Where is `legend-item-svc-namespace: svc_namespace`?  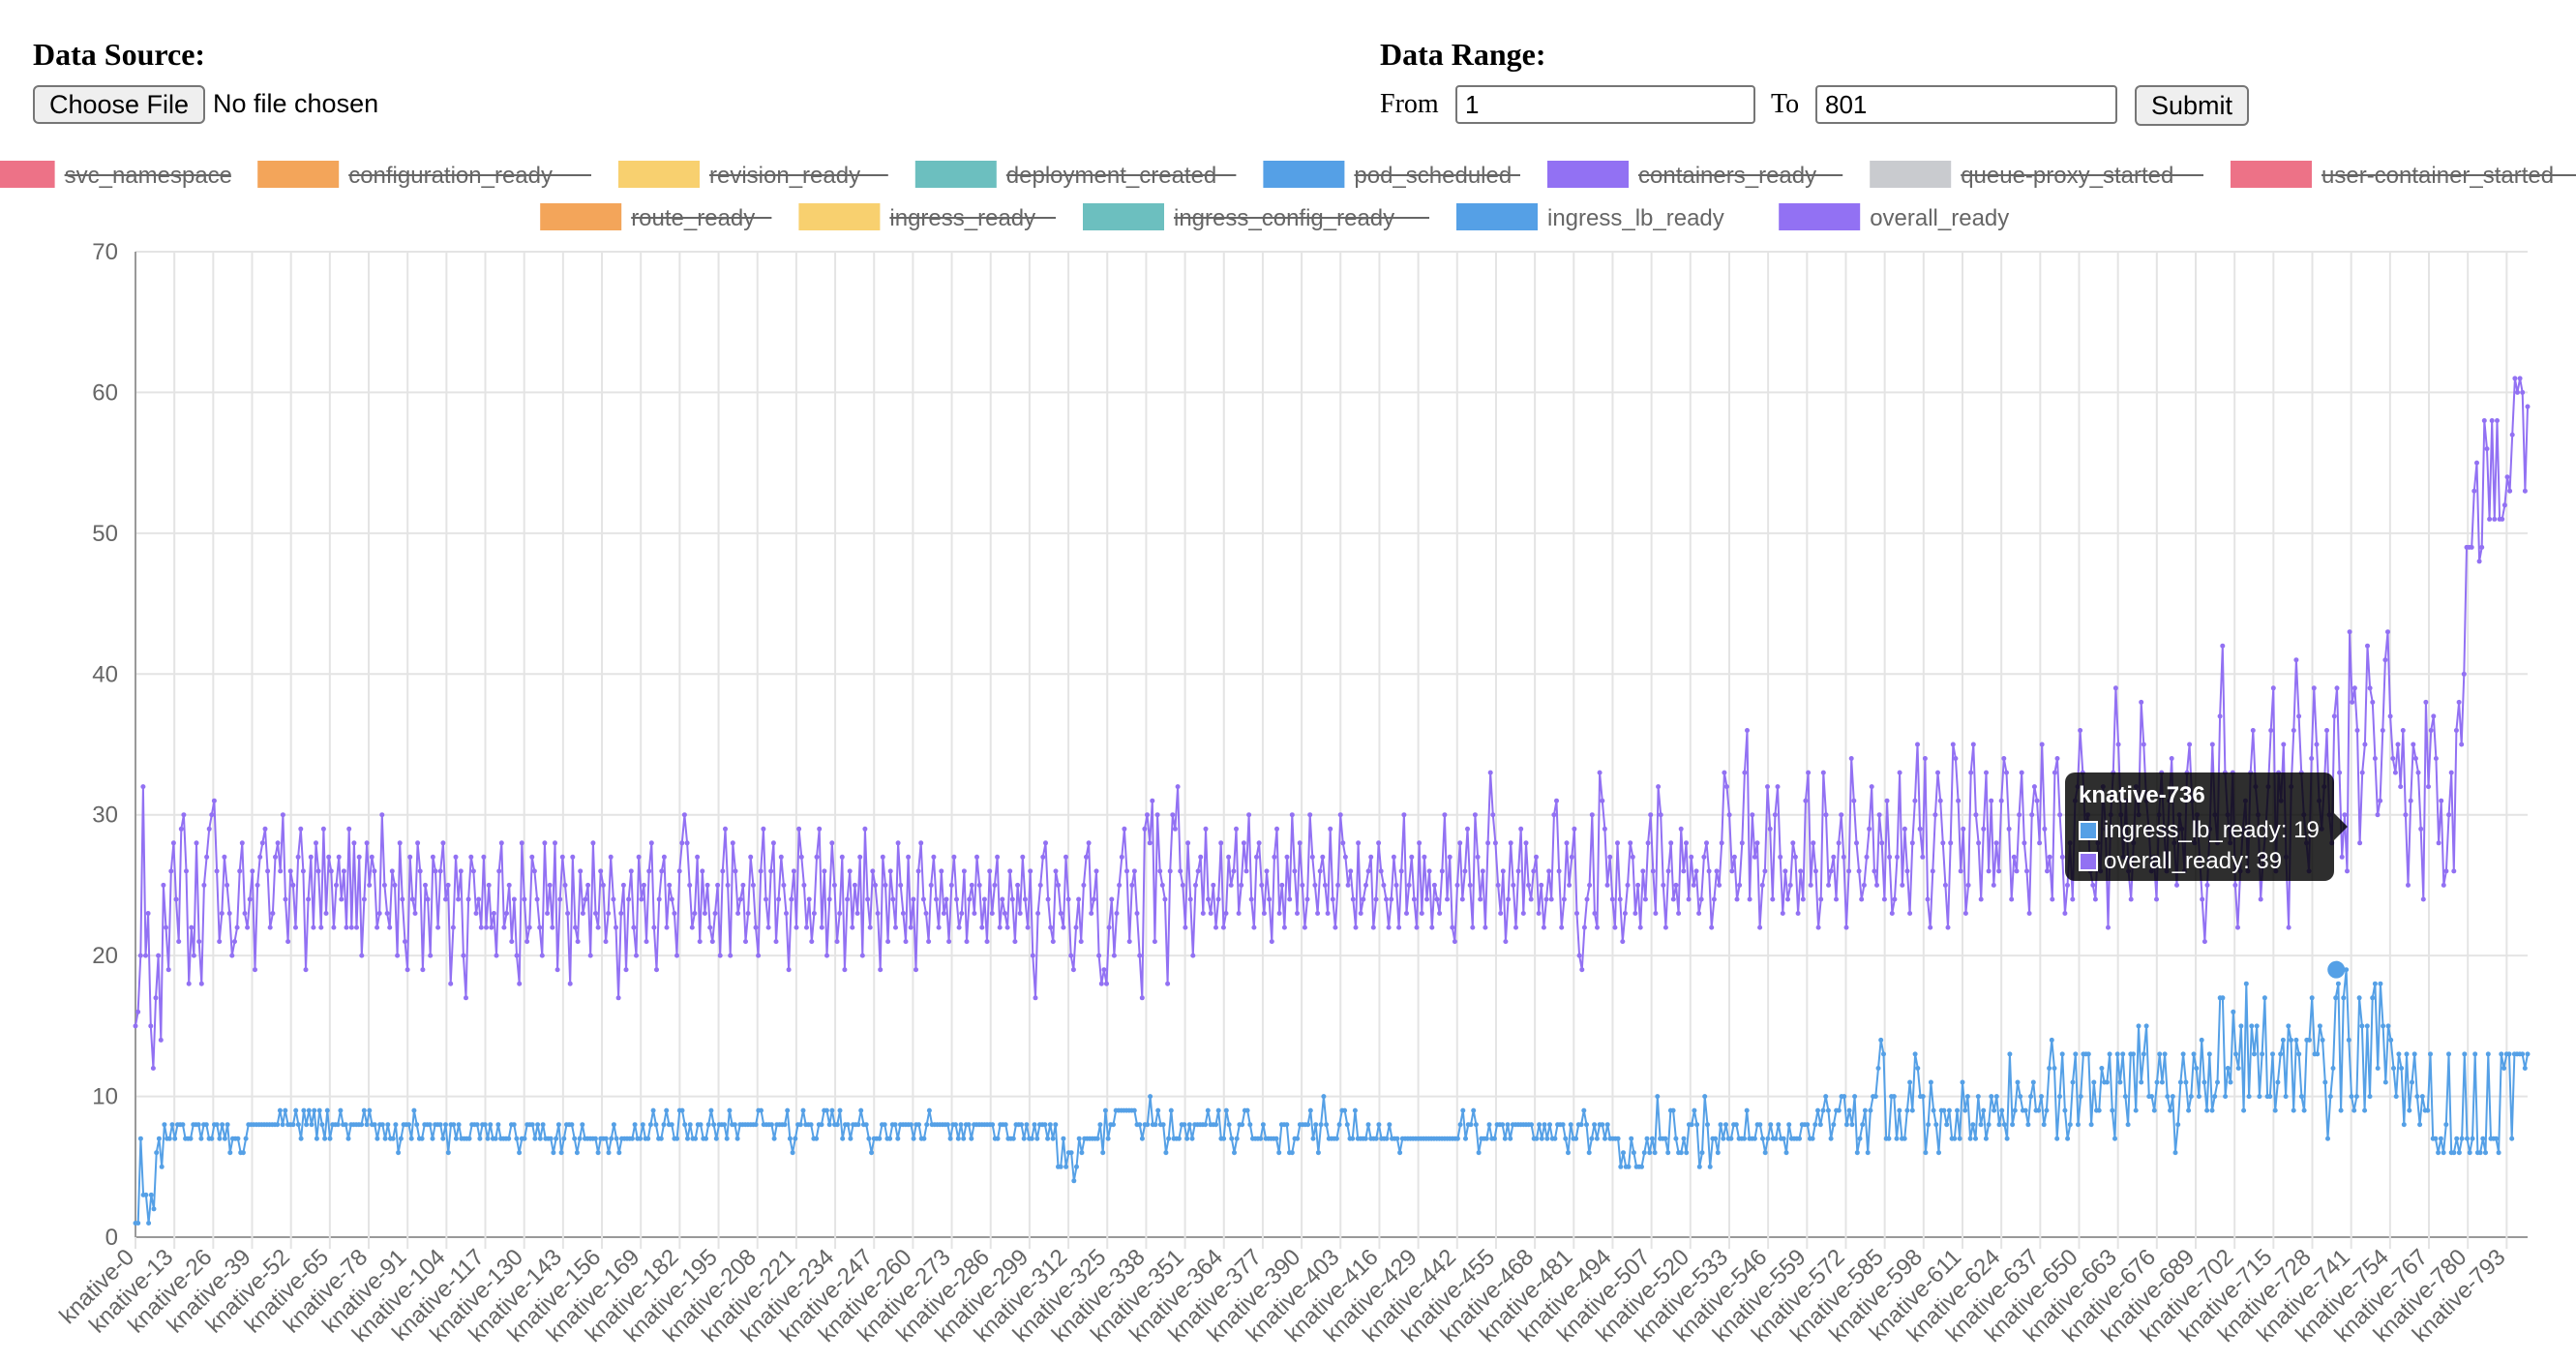
legend-item-svc-namespace: svc_namespace is located at coordinates (116, 175).